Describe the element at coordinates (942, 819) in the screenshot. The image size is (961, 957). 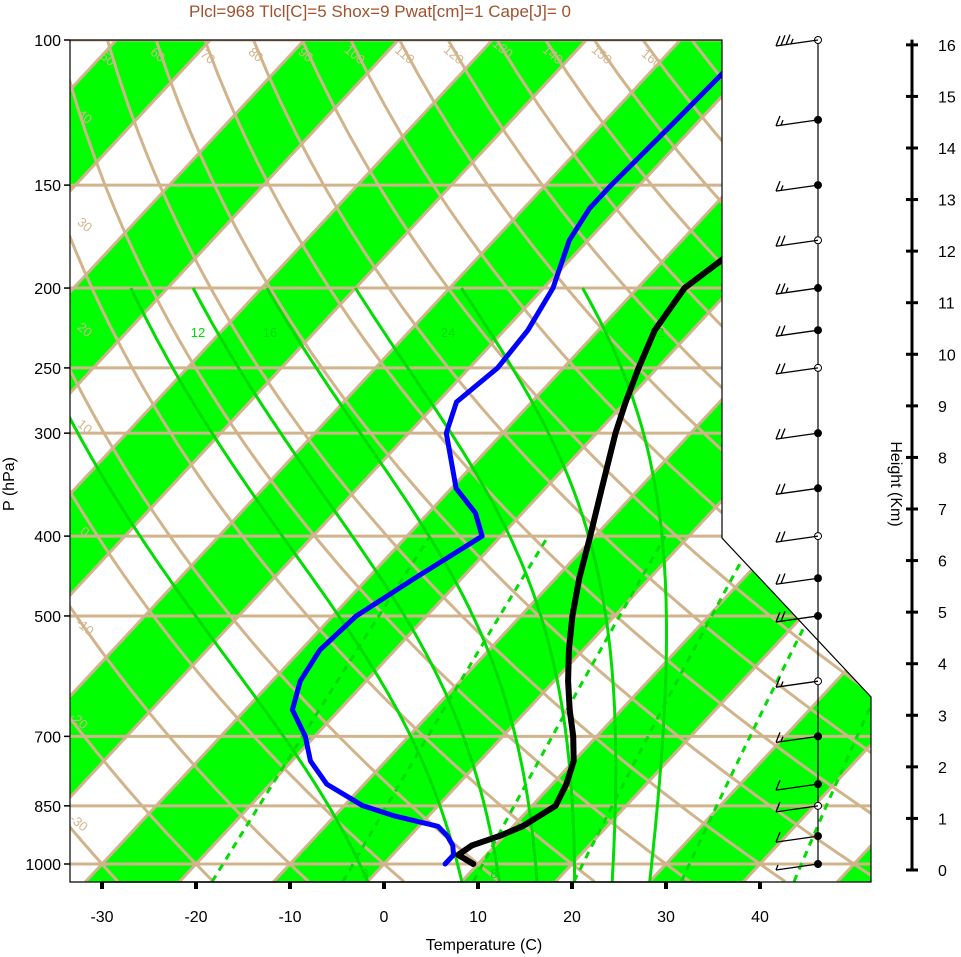
I see `height-tick-label: 1` at that location.